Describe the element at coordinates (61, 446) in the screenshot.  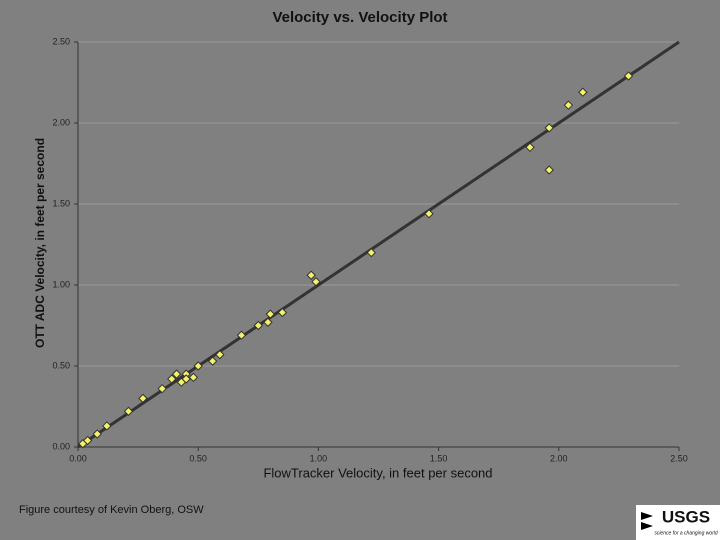
I see `y-tick-label: 0.00` at that location.